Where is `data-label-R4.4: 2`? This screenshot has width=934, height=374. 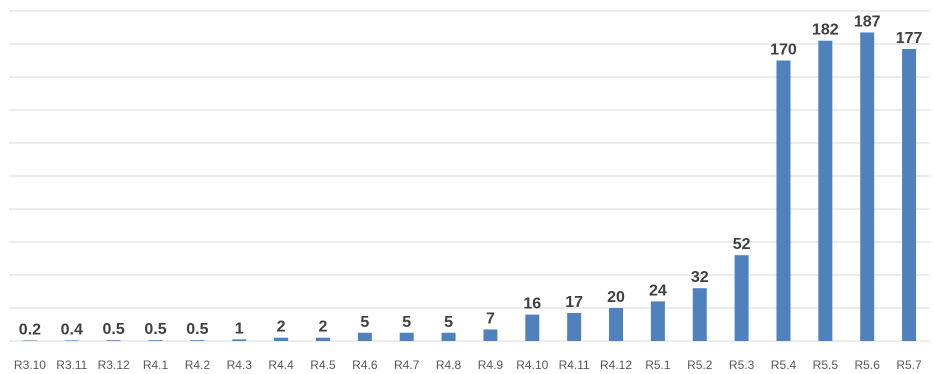 data-label-R4.4: 2 is located at coordinates (281, 327).